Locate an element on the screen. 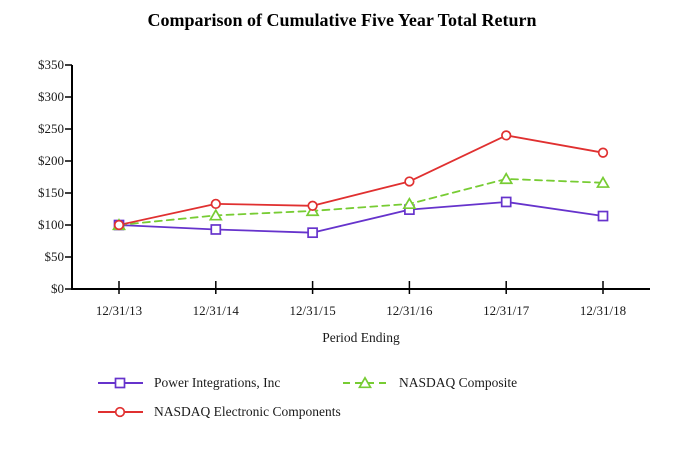  series-line-triangle is located at coordinates (361, 202).